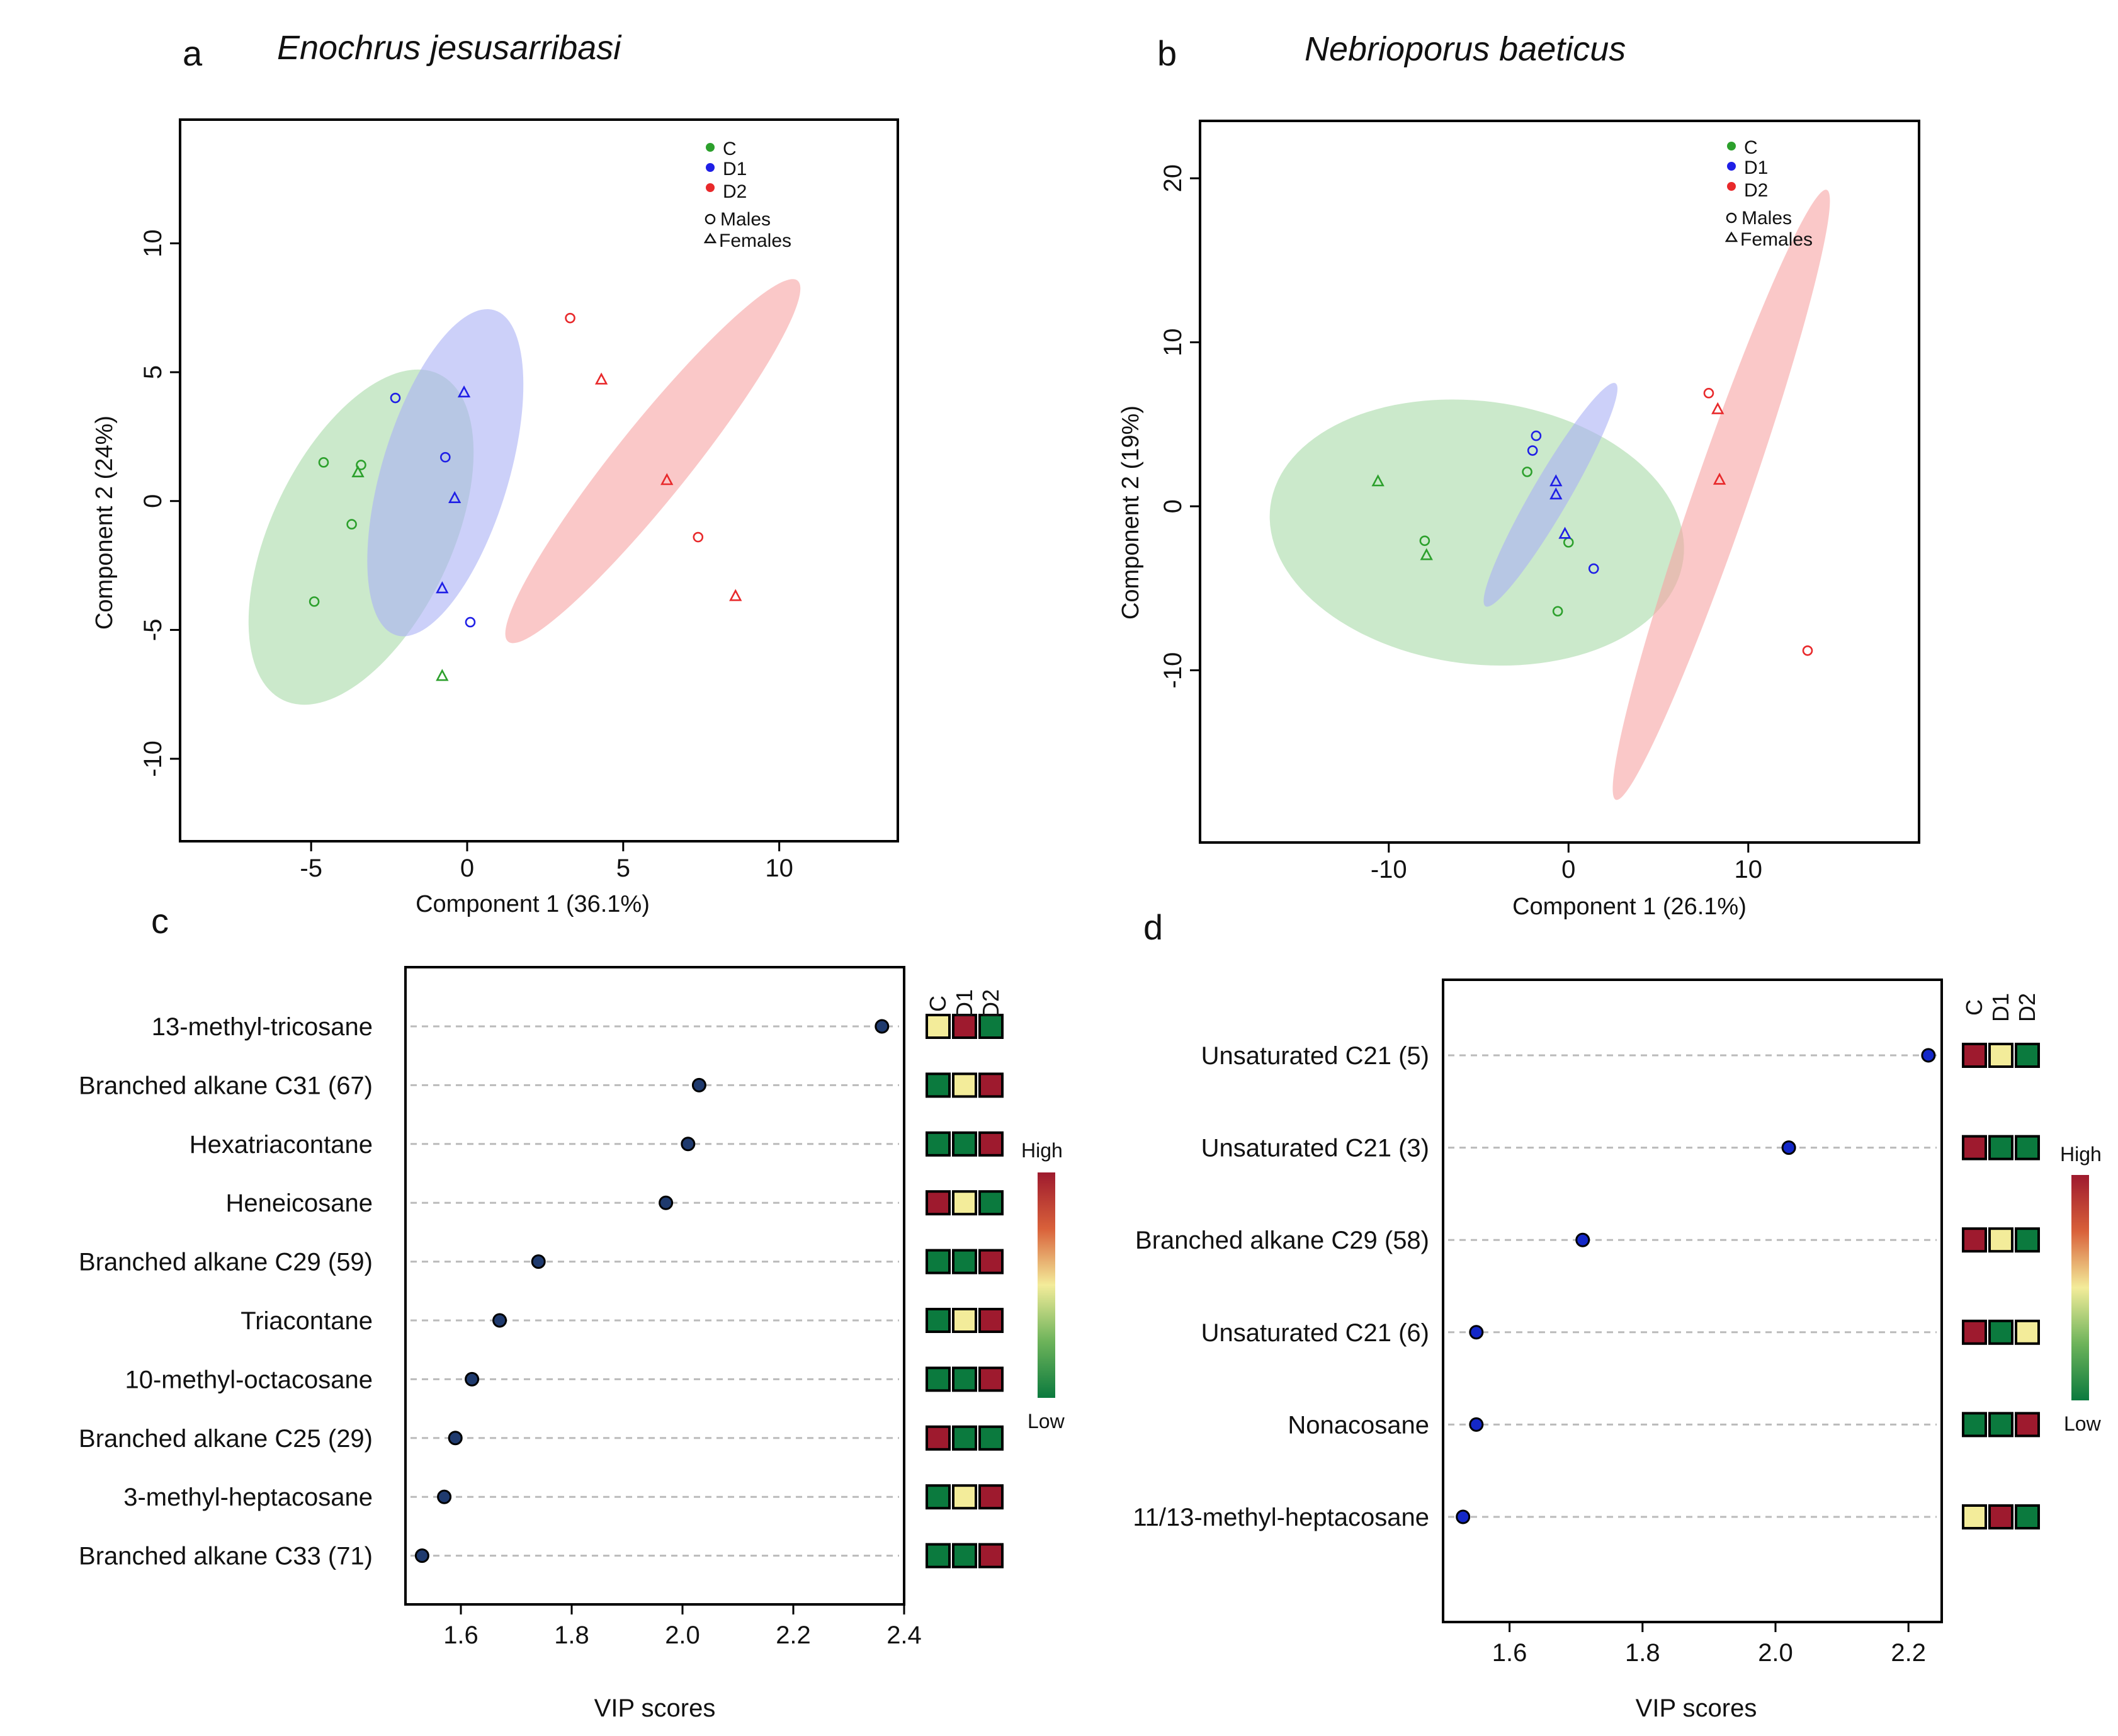  I want to click on panel-b-plot-frame, so click(1559, 482).